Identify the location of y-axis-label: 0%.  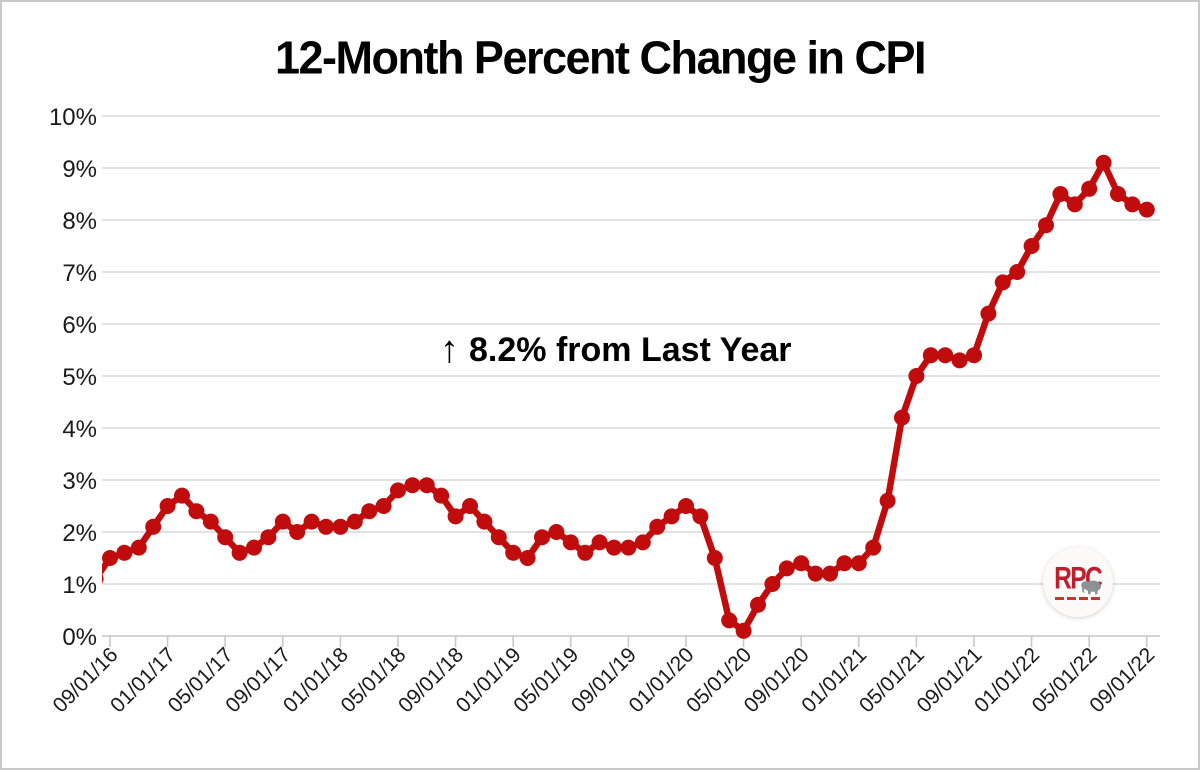
(79, 637).